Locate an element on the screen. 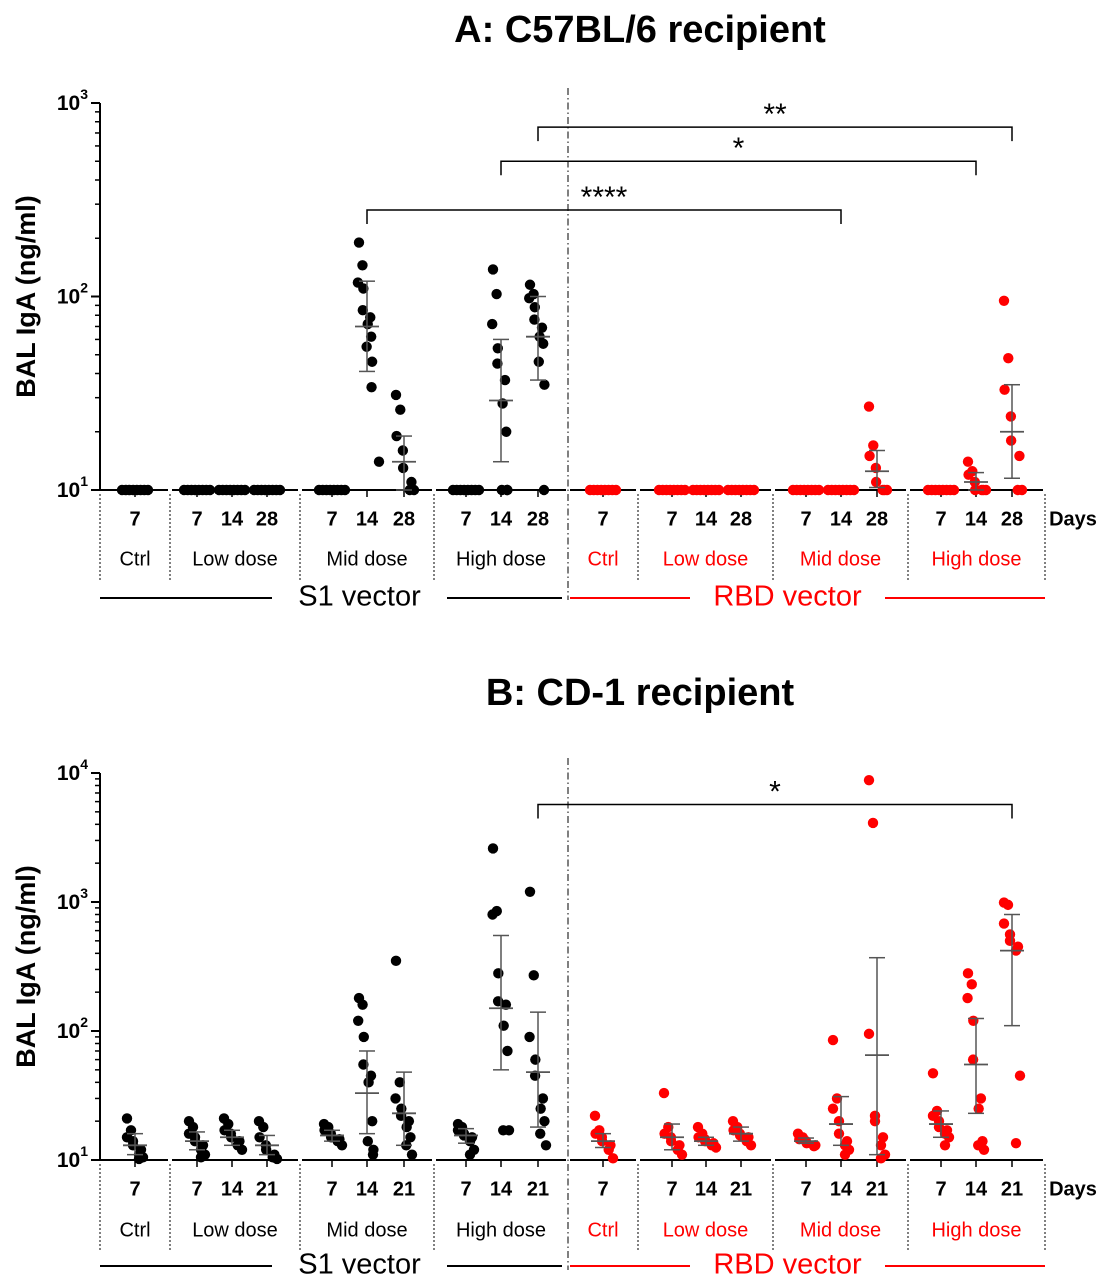  significance-bracket: * is located at coordinates (738, 154).